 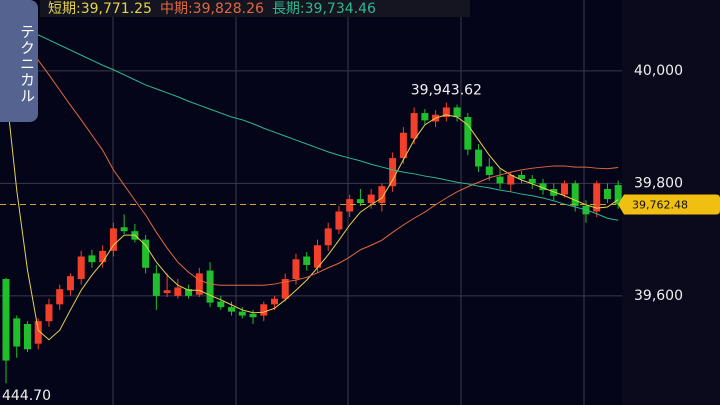 What do you see at coordinates (324, 9) in the screenshot?
I see `legend-entry: 長期:39,734.46` at bounding box center [324, 9].